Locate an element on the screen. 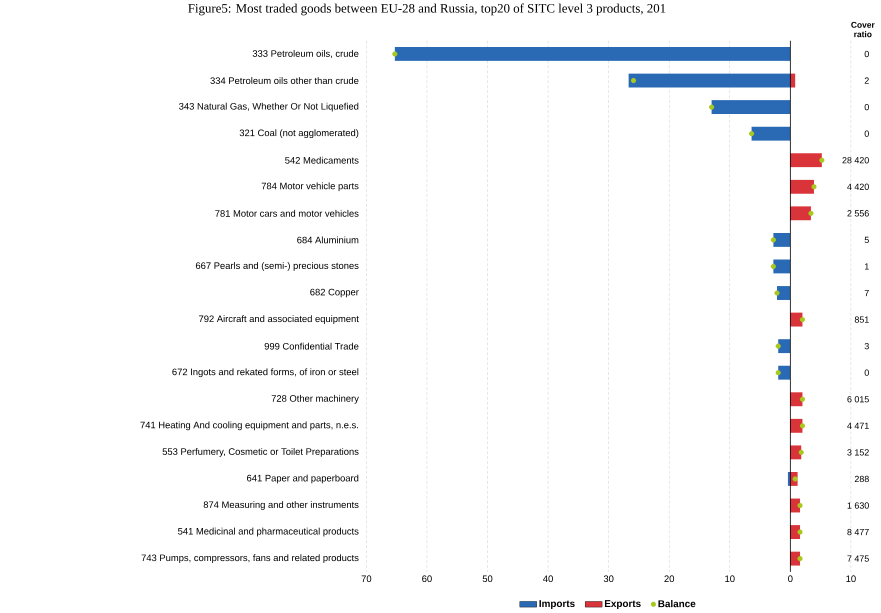 The image size is (881, 613). x-tick-label: 60 is located at coordinates (427, 579).